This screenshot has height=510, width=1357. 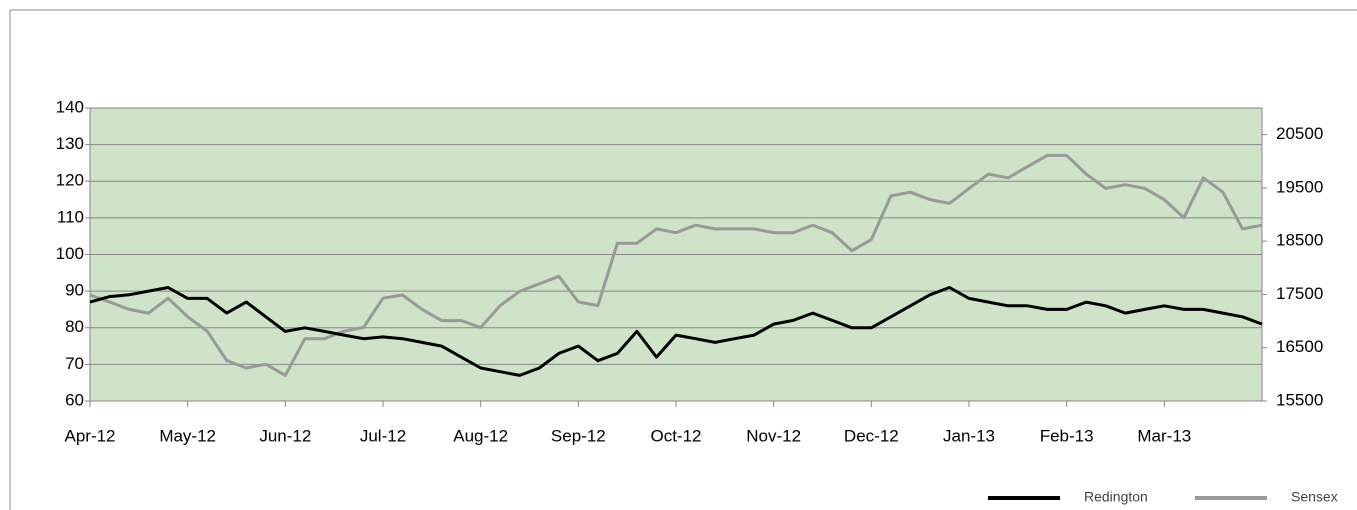 What do you see at coordinates (74, 290) in the screenshot?
I see `y-tick-label: 90` at bounding box center [74, 290].